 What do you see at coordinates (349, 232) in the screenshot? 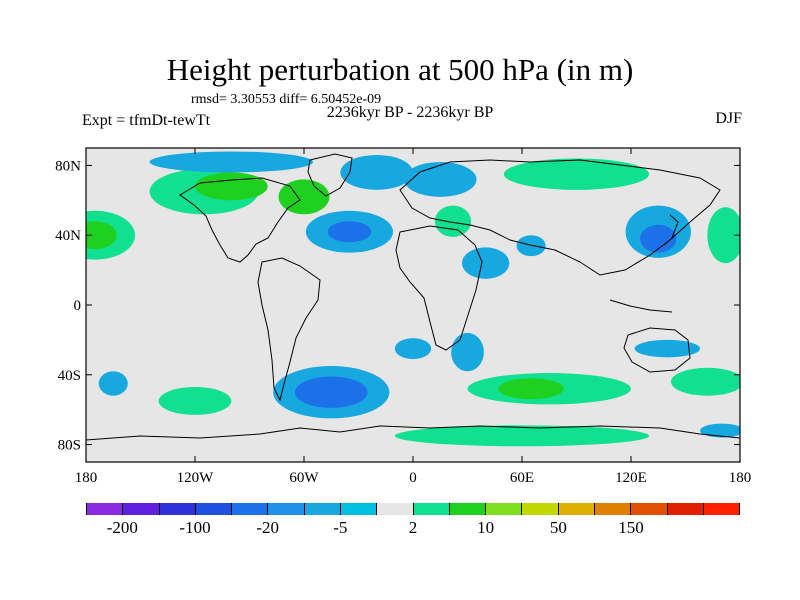
I see `anomaly-north-atlantic-negative-core` at bounding box center [349, 232].